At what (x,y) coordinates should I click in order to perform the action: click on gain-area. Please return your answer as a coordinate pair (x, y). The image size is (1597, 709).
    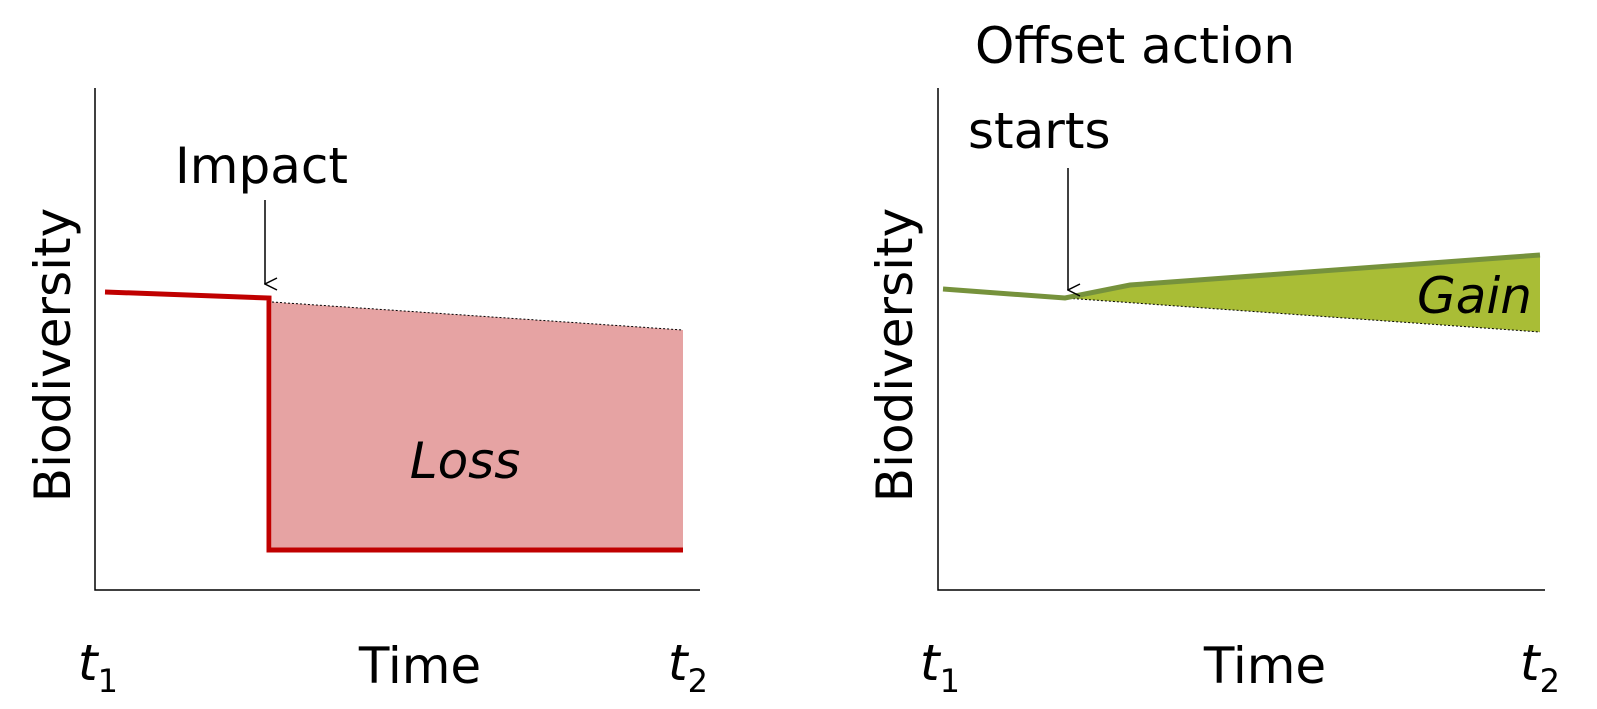
    Looking at the image, I should click on (1302, 293).